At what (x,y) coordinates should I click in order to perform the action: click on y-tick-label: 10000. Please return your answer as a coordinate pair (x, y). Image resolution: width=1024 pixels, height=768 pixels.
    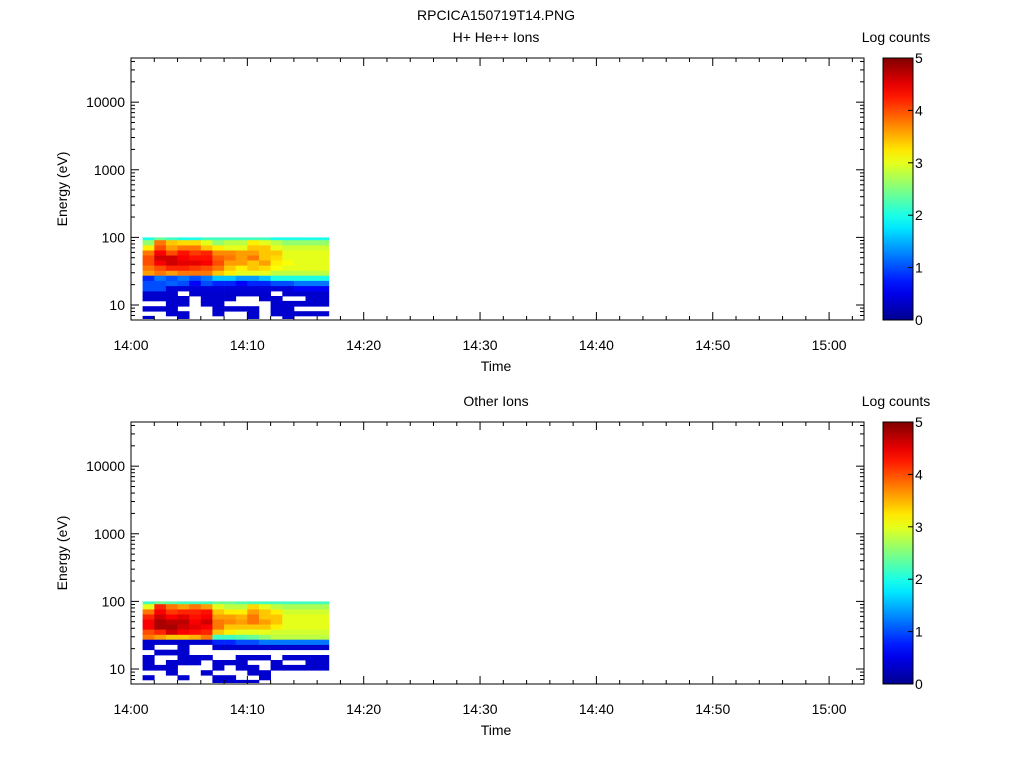
    Looking at the image, I should click on (105, 466).